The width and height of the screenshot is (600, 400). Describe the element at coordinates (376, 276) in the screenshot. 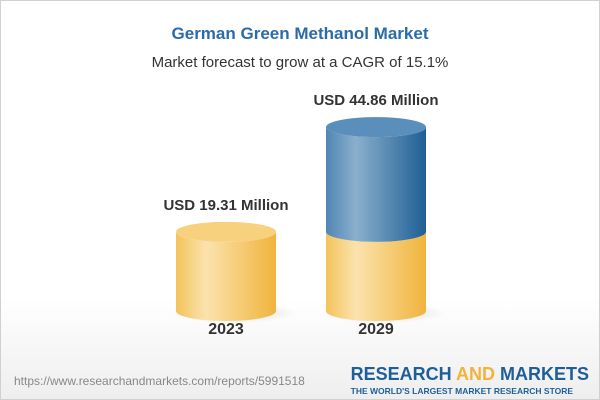

I see `cylinder-base-2029-body` at that location.